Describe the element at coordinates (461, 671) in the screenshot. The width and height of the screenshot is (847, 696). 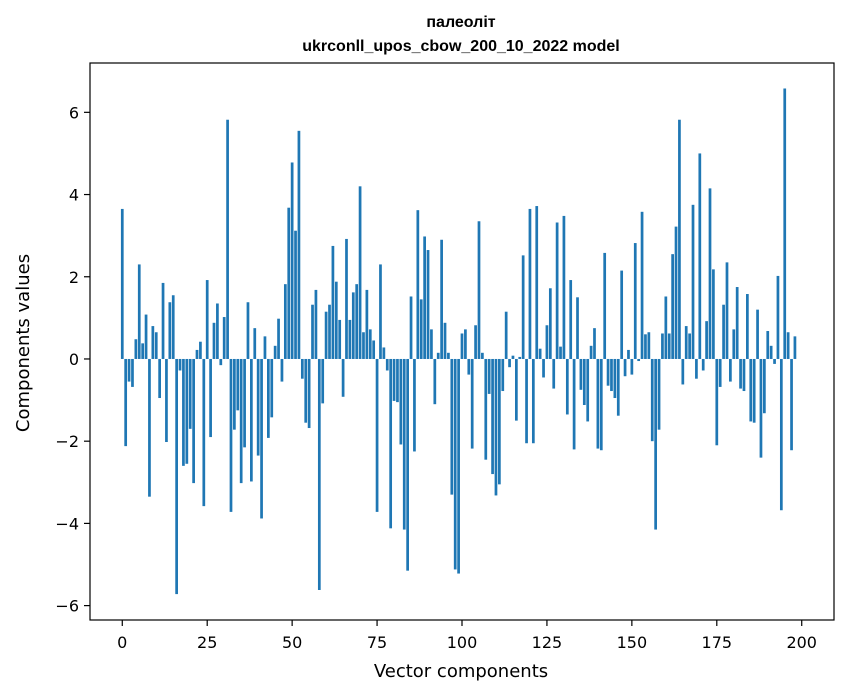
I see `x-axis-label: Vector components` at that location.